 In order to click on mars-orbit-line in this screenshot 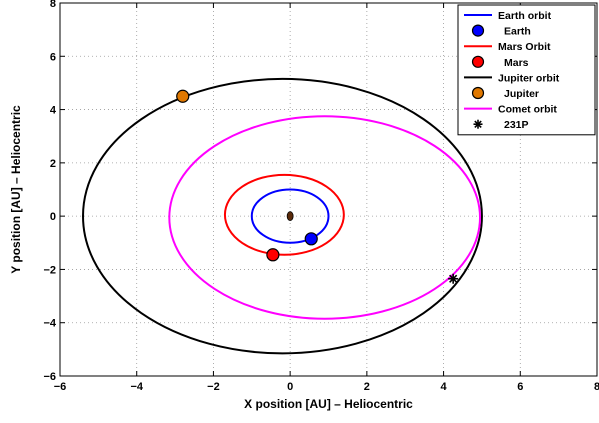, I will do `click(284, 214)`.